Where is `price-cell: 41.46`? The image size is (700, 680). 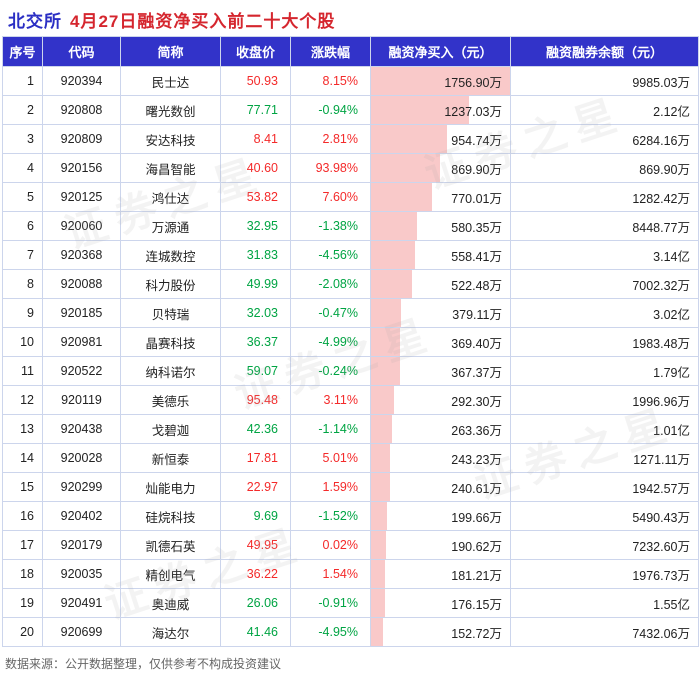 price-cell: 41.46 is located at coordinates (255, 632).